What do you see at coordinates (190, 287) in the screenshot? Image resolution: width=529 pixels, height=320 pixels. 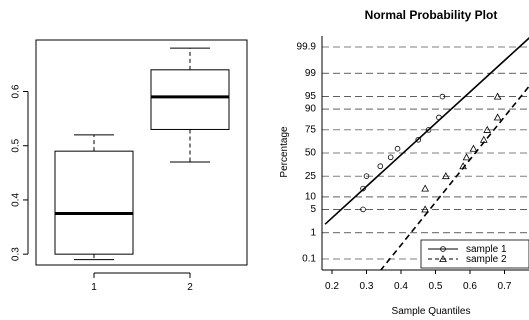 I see `box-x-tick-label: 2` at bounding box center [190, 287].